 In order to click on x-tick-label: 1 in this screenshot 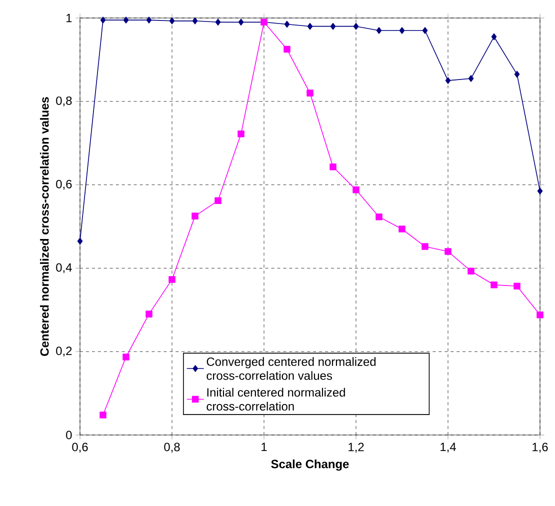, I will do `click(264, 446)`.